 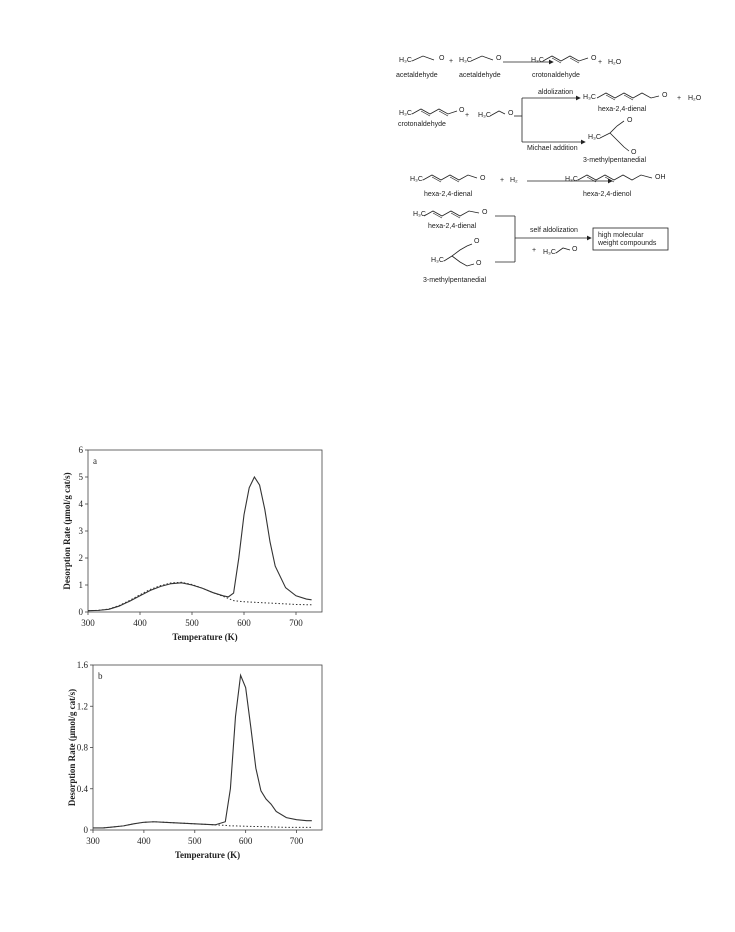 What do you see at coordinates (83, 665) in the screenshot?
I see `y-tick-label: 1.6` at bounding box center [83, 665].